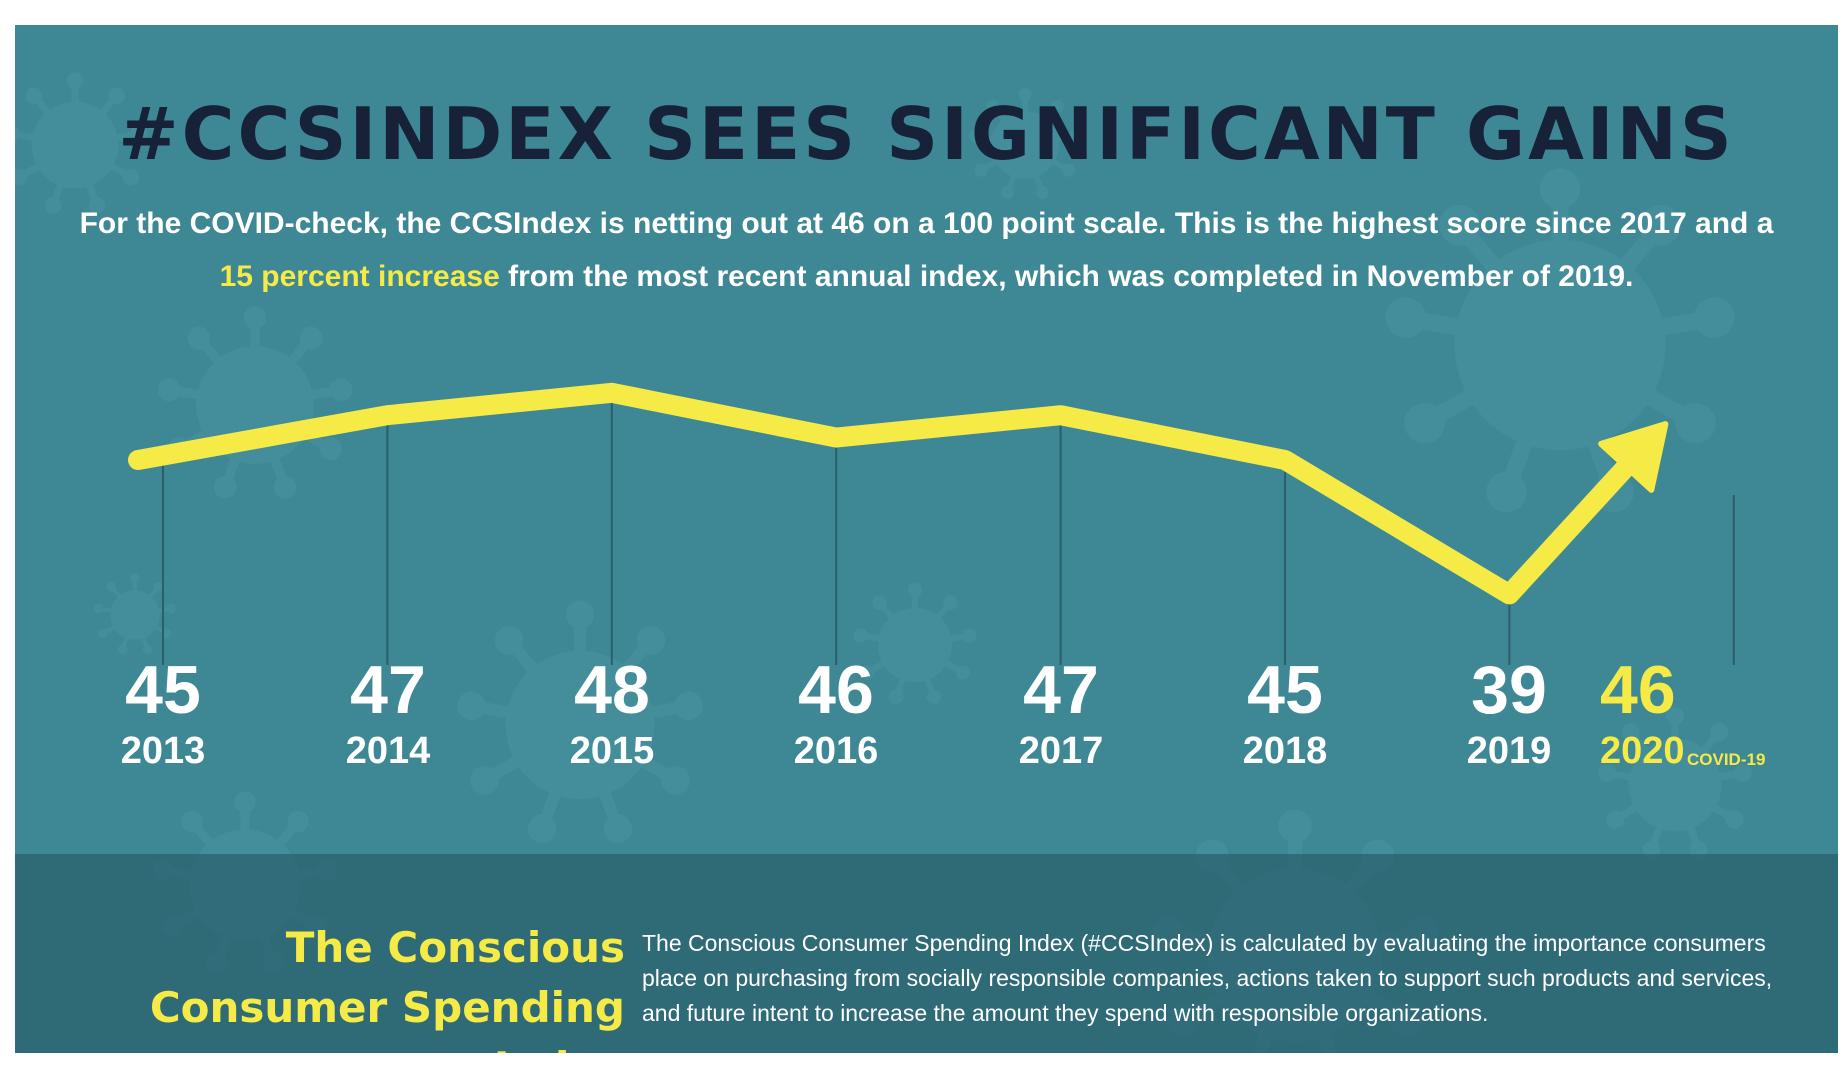 The width and height of the screenshot is (1848, 1066). I want to click on data-point-2019, so click(1509, 594).